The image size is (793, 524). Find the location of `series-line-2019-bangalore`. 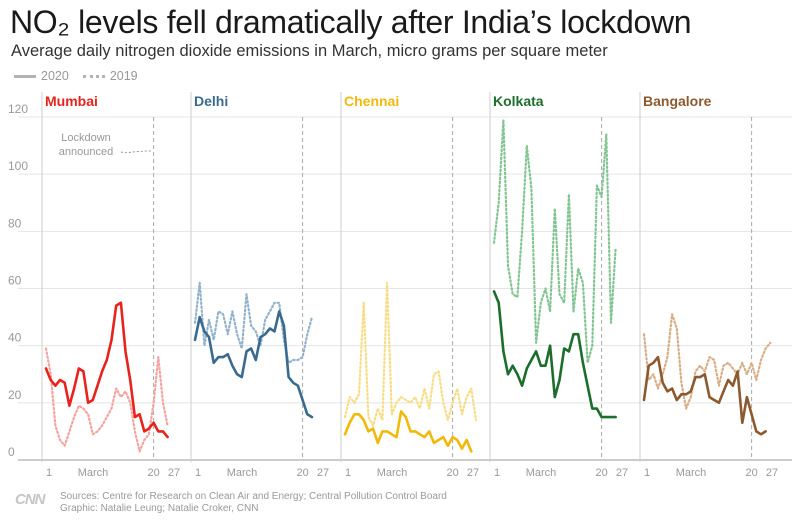

series-line-2019-bangalore is located at coordinates (707, 361).